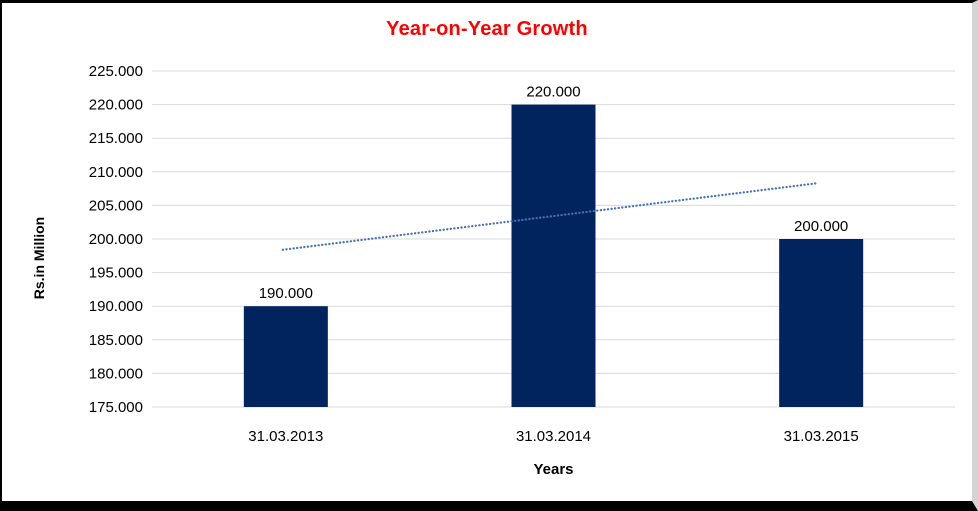 The image size is (978, 511). Describe the element at coordinates (286, 293) in the screenshot. I see `bar-data-label: 190.000` at that location.